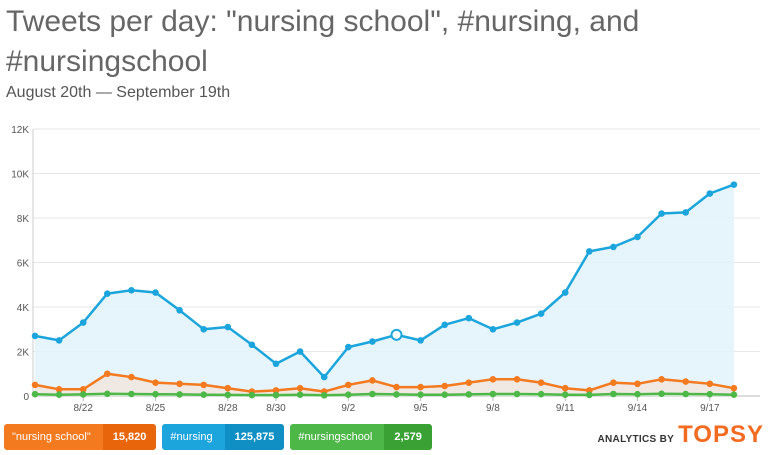 The width and height of the screenshot is (770, 455). What do you see at coordinates (361, 437) in the screenshot?
I see `legend-item: #nursingschool 2,579` at bounding box center [361, 437].